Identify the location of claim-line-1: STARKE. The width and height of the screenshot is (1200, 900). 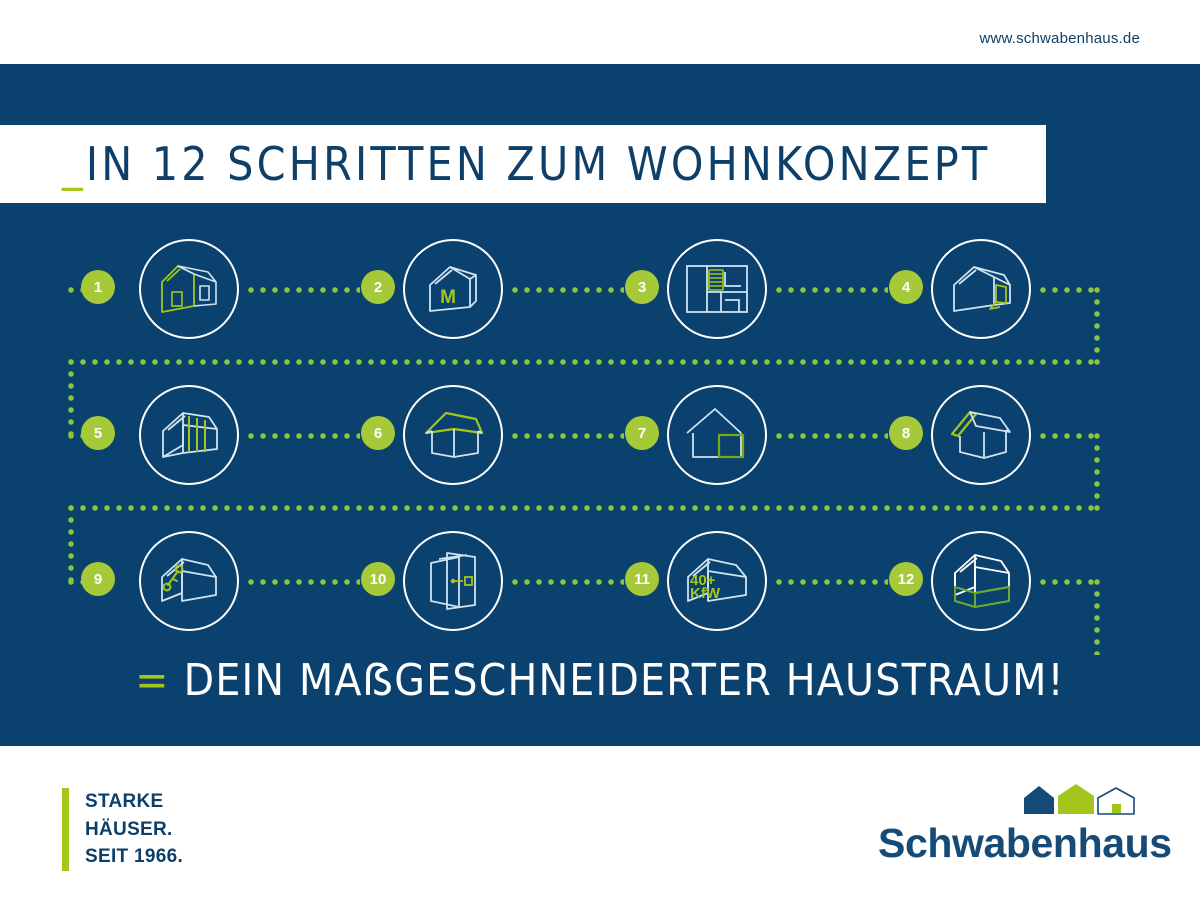
(124, 801).